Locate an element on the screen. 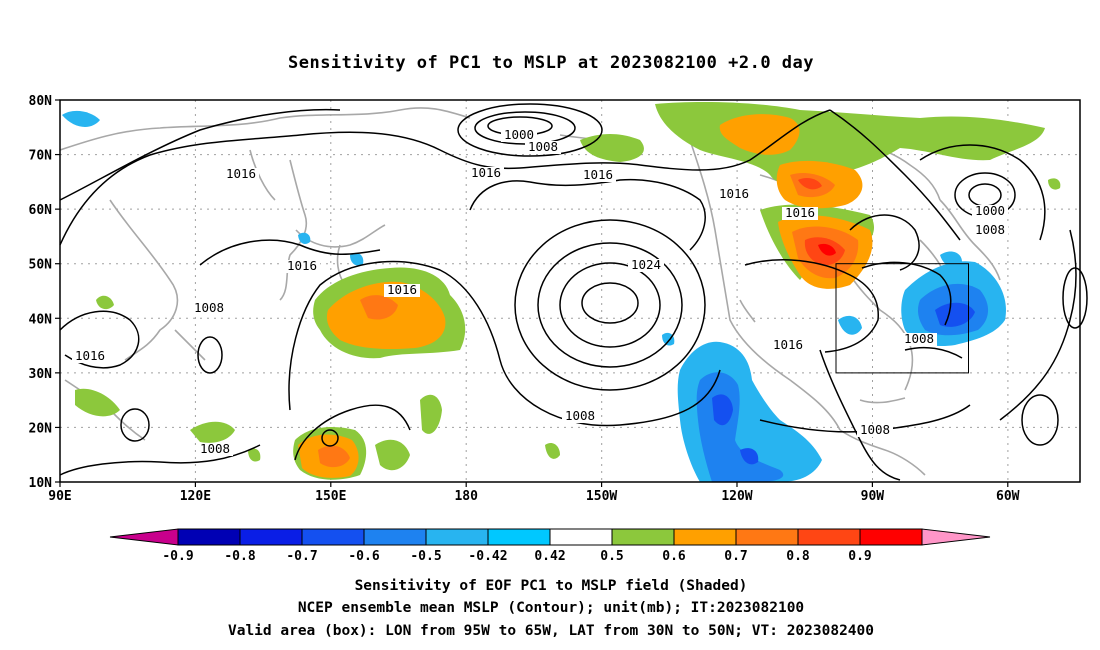  colorbar-tick-label: -0.42 is located at coordinates (487, 556).